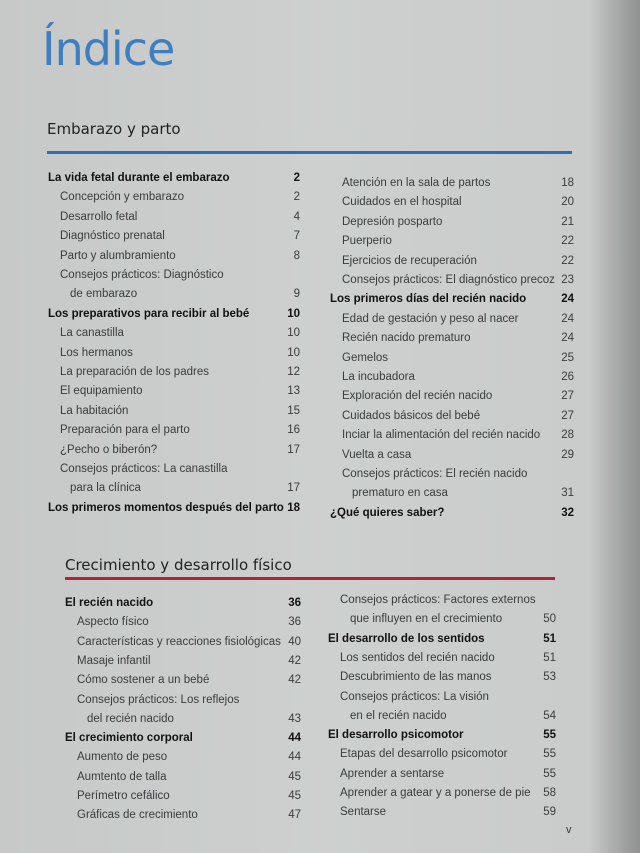 Image resolution: width=640 pixels, height=853 pixels. I want to click on toc-entry-page: 50, so click(549, 619).